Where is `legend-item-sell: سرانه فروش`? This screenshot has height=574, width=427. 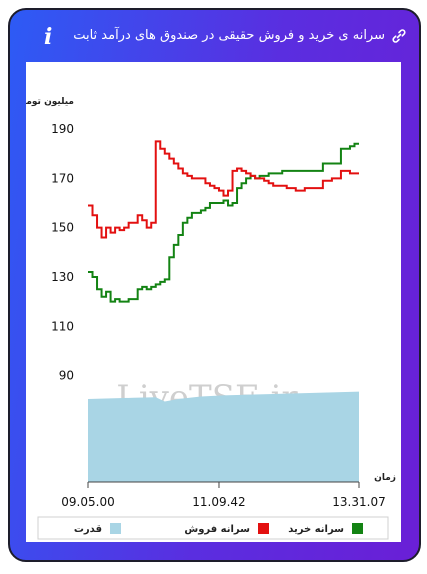 legend-item-sell: سرانه فروش is located at coordinates (226, 529).